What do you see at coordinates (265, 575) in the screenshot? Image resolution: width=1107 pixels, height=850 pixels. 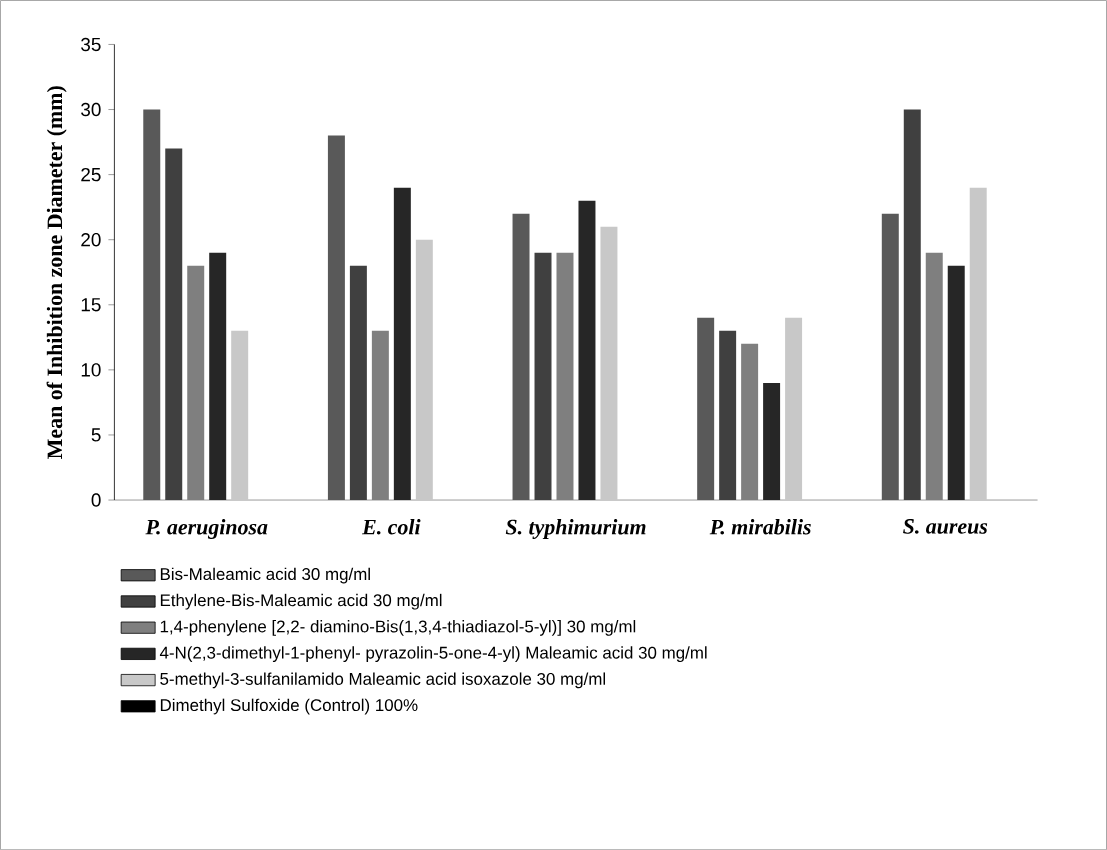 I see `legend-label: Bis-Maleamic acid 30 mg/ml` at bounding box center [265, 575].